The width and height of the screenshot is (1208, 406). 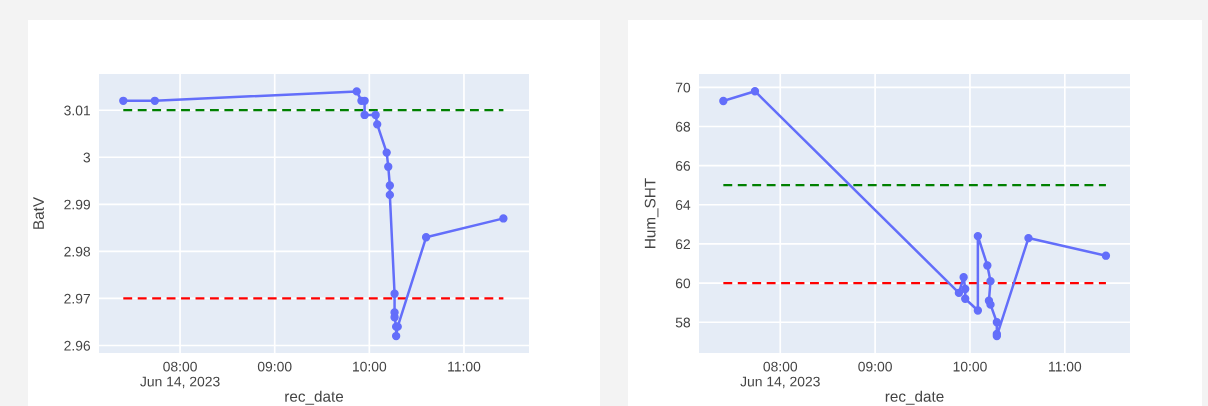 I want to click on y-axis-title: Hum_SHT, so click(x=651, y=213).